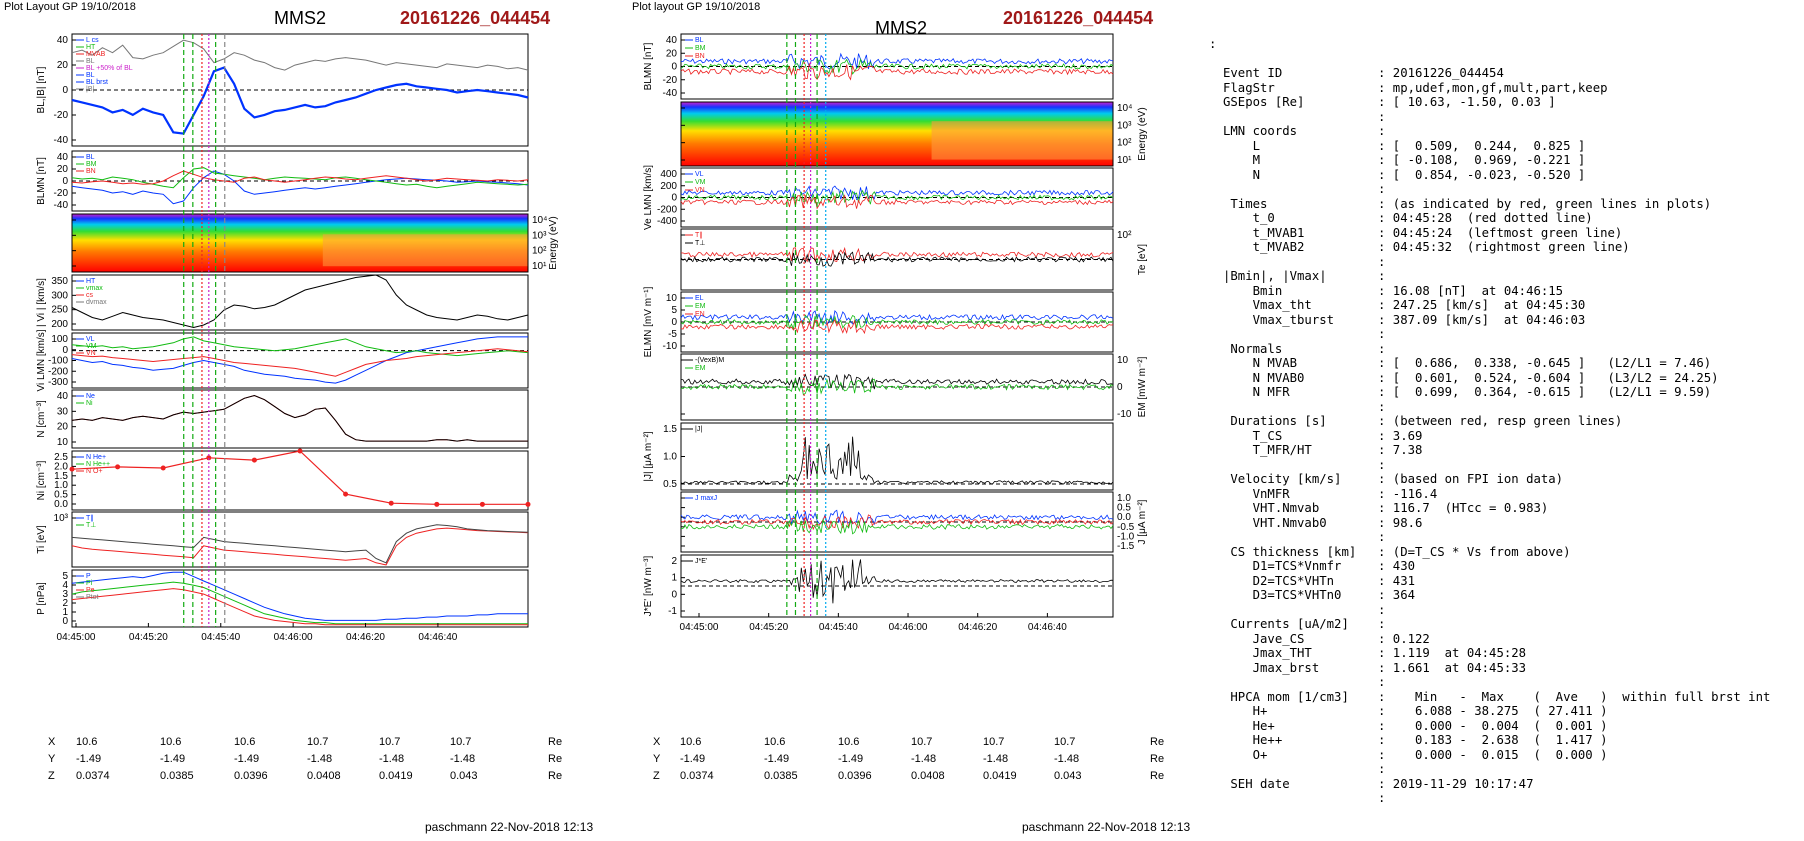  Describe the element at coordinates (1253, 435) in the screenshot. I see `info-key: T_CS` at that location.